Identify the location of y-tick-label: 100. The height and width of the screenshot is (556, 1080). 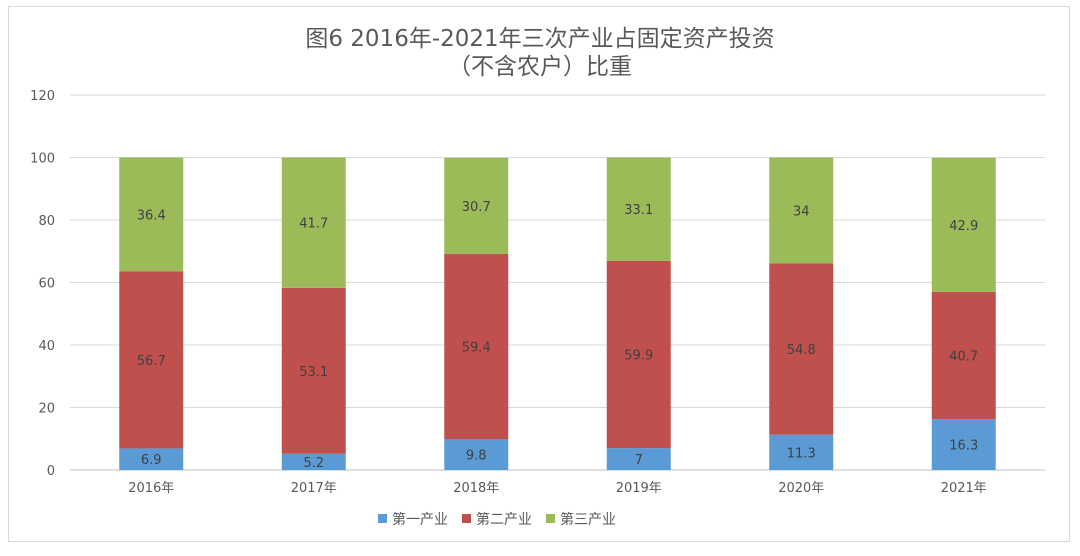
(42, 159).